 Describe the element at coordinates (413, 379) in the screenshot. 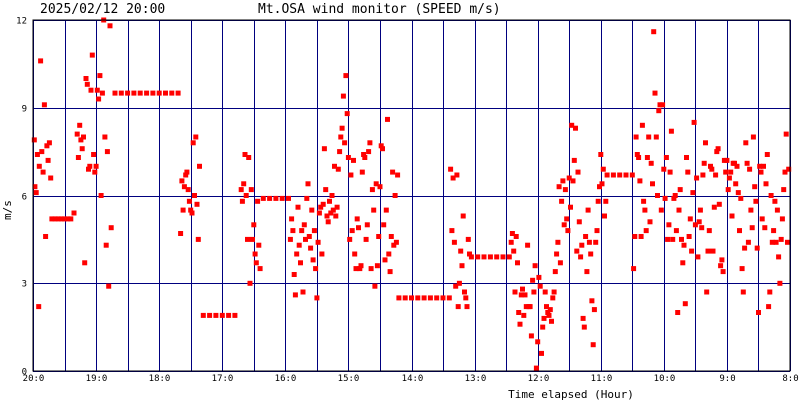

I see `x-tick-label: 14:0` at that location.